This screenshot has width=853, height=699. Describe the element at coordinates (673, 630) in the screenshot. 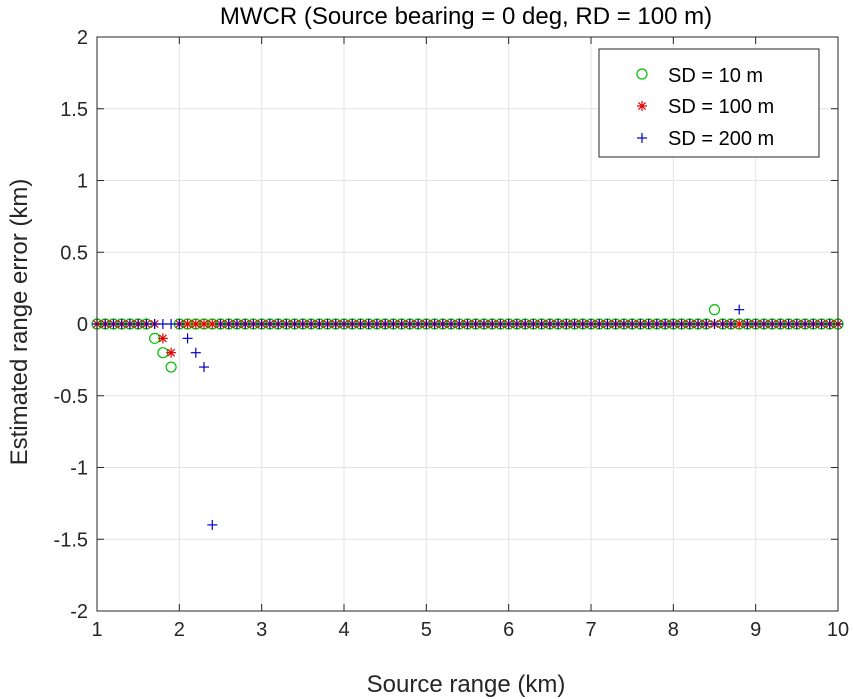

I see `x-tick-label: 8` at that location.